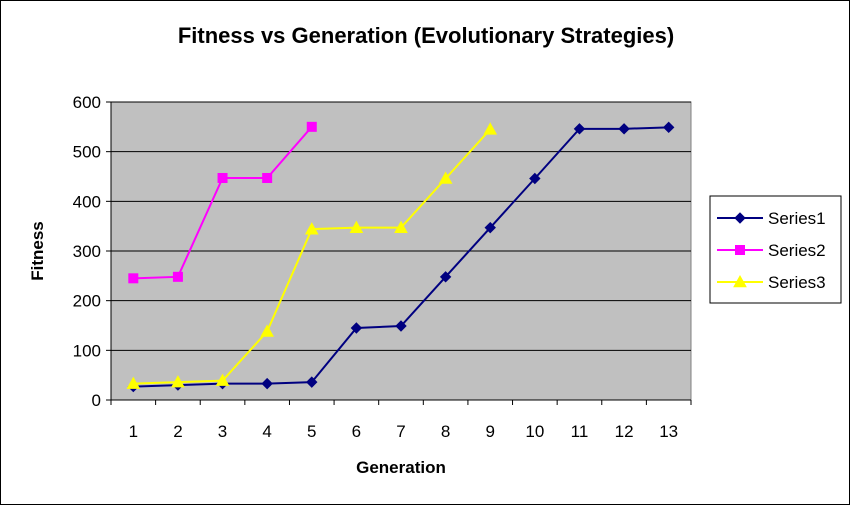  I want to click on y-tick-label-500: 500, so click(87, 152).